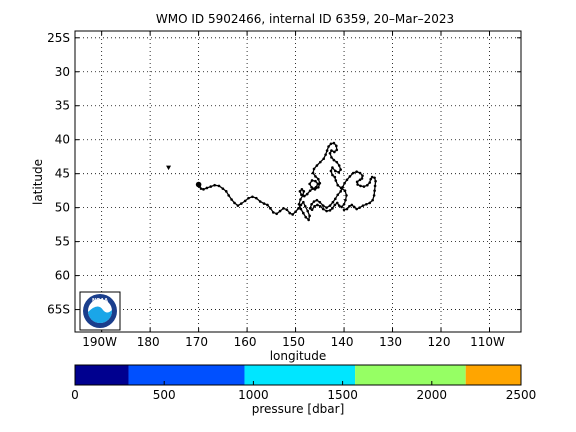  Describe the element at coordinates (62, 174) in the screenshot. I see `y-tick-label: 45` at that location.